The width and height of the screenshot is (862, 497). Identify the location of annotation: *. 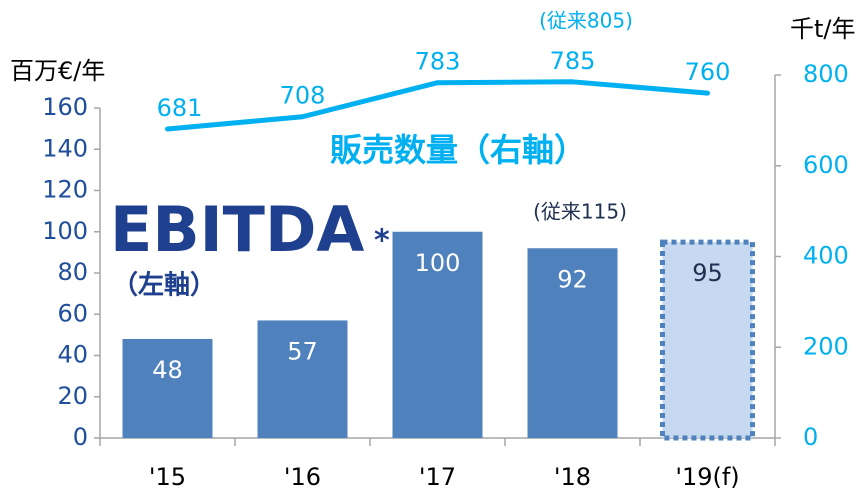
(382, 241).